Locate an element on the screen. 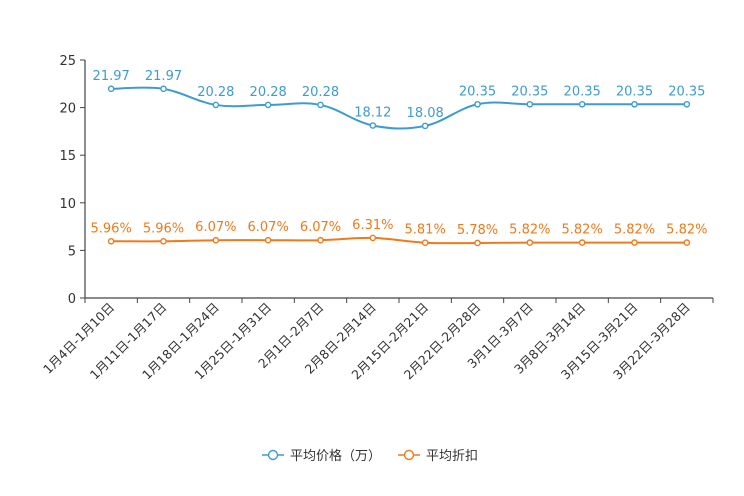  legend-label: 平均折扣 is located at coordinates (452, 456).